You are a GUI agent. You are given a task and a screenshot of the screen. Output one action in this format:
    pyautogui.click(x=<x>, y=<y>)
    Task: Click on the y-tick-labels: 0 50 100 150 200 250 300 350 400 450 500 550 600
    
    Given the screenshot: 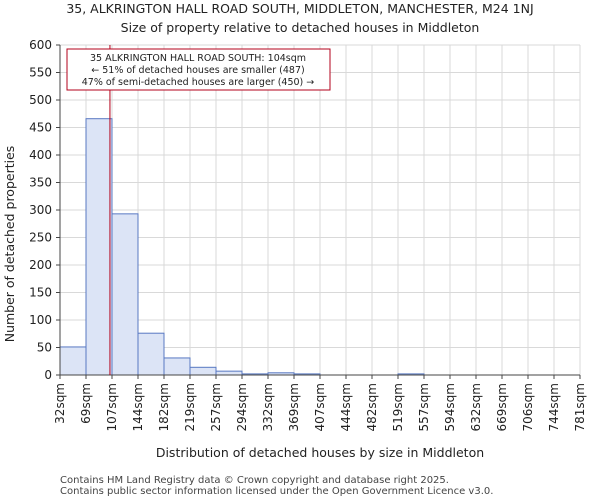 What is the action you would take?
    pyautogui.click(x=44, y=210)
    